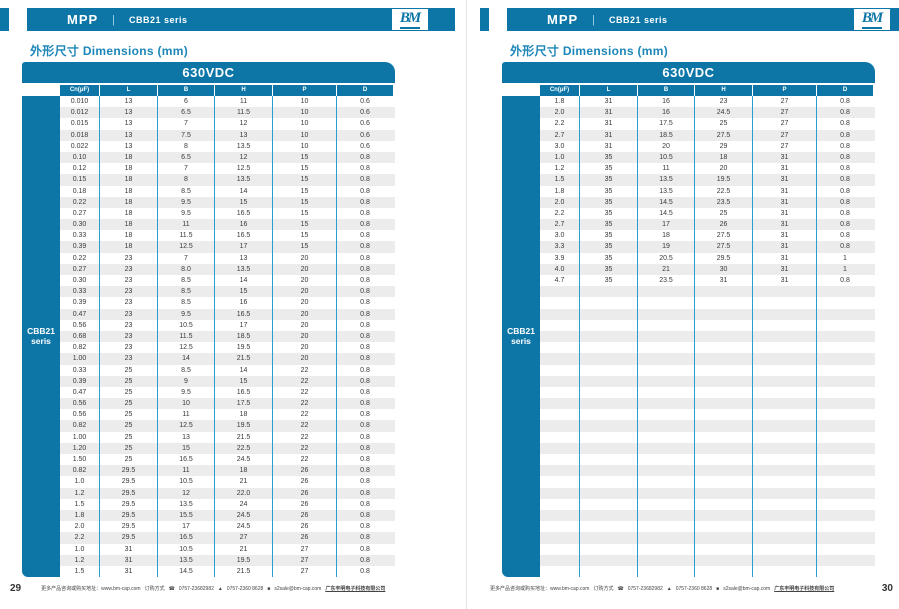 The height and width of the screenshot is (609, 899). I want to click on table-row: 0.015 13 7 12 10 0.6, so click(227, 124).